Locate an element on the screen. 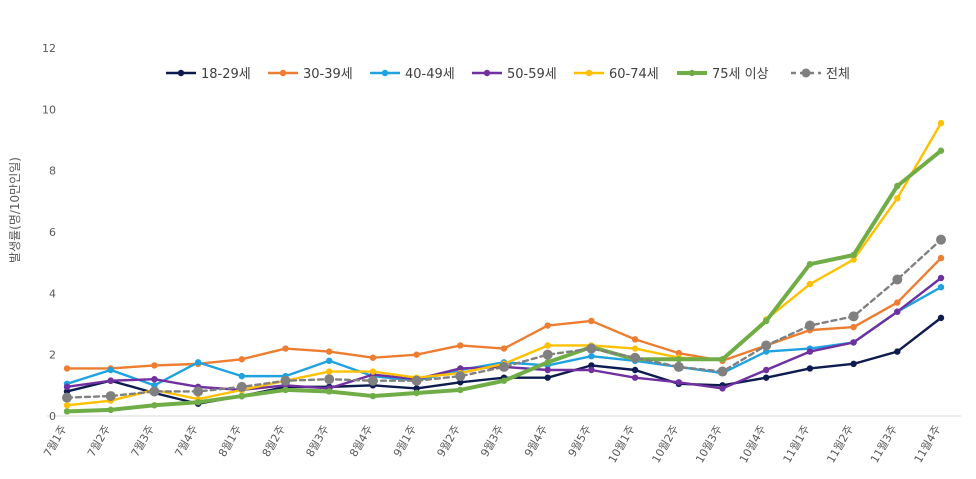  legend-item: 18-29세 is located at coordinates (208, 74).